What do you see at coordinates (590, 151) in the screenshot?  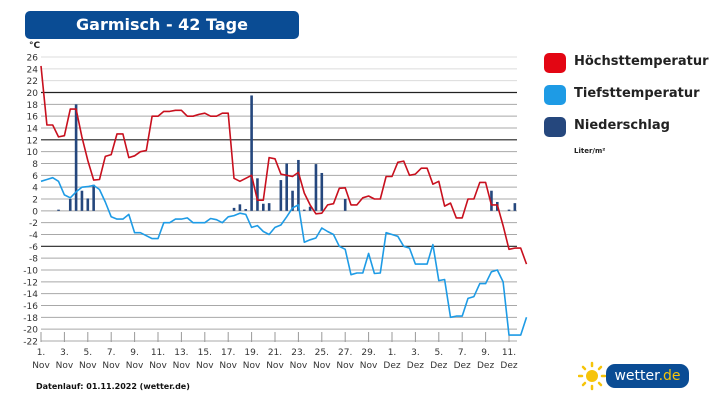 I see `precip-unit: Liter/m²` at bounding box center [590, 151].